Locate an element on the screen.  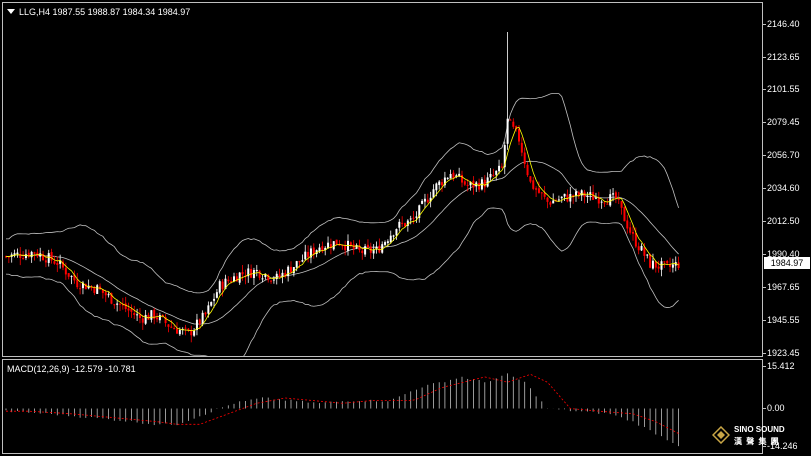
price-tick: 2012.50 is located at coordinates (781, 221).